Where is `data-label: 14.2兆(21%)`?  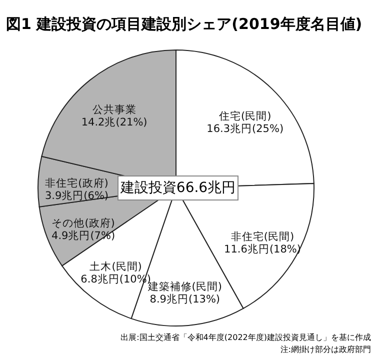
data-label: 14.2兆(21%) is located at coordinates (114, 122).